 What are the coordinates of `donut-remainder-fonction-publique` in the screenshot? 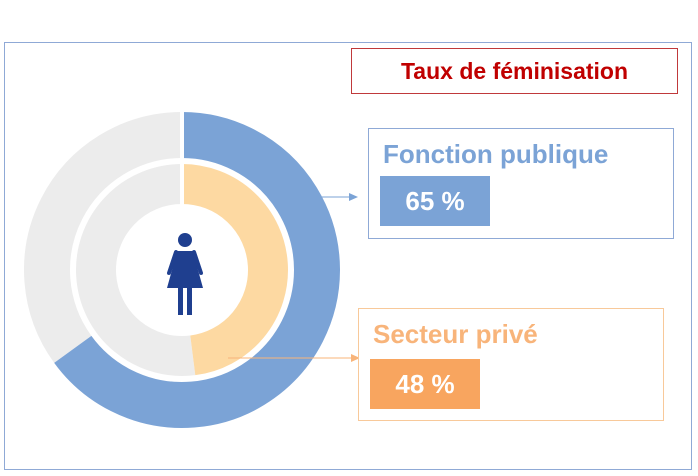 It's located at (103, 237).